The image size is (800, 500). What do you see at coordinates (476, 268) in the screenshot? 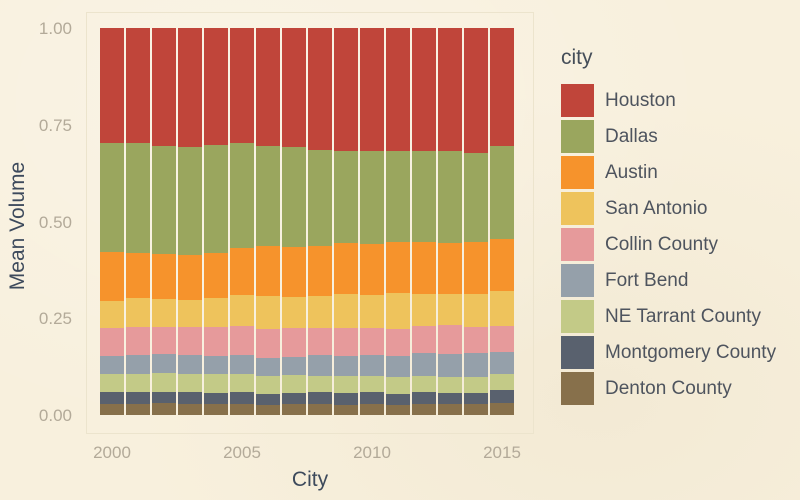
I see `bar-segment-2014-austin` at bounding box center [476, 268].